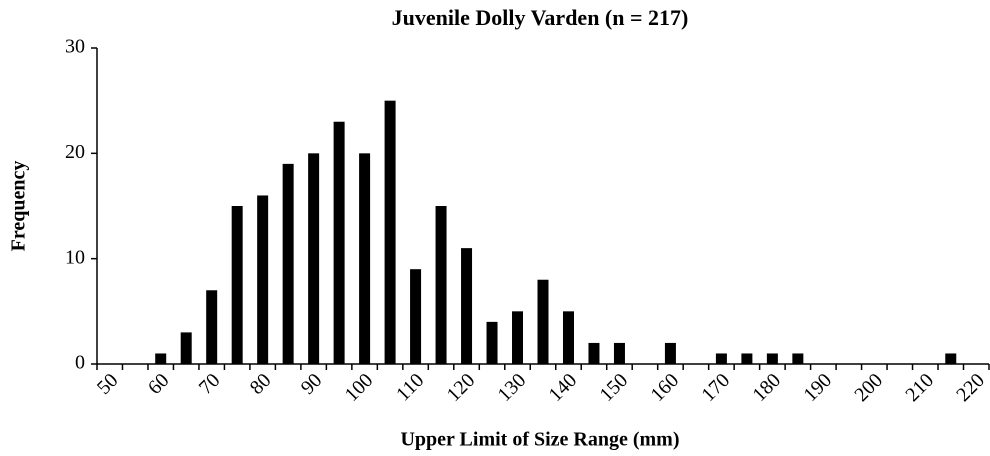 This screenshot has height=456, width=990. What do you see at coordinates (312, 384) in the screenshot?
I see `x-tick-label: 90` at bounding box center [312, 384].